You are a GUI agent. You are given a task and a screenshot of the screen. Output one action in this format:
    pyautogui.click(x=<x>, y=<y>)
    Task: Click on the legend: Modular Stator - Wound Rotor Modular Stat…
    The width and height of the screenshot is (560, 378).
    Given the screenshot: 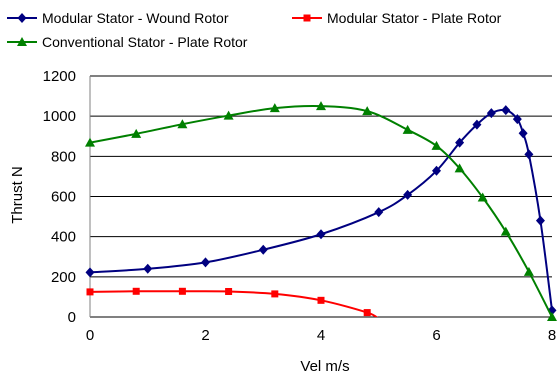 What is the action you would take?
    pyautogui.click(x=254, y=30)
    